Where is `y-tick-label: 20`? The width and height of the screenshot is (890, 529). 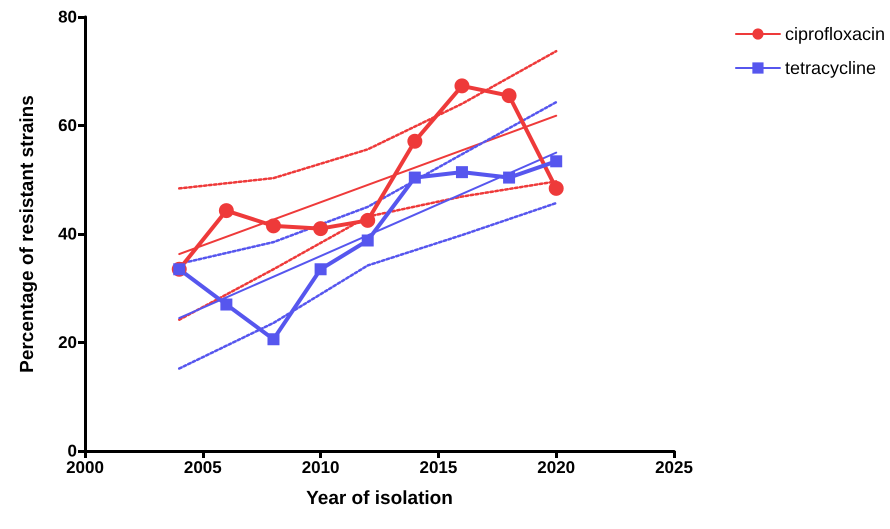
y-tick-label: 20 is located at coordinates (67, 342).